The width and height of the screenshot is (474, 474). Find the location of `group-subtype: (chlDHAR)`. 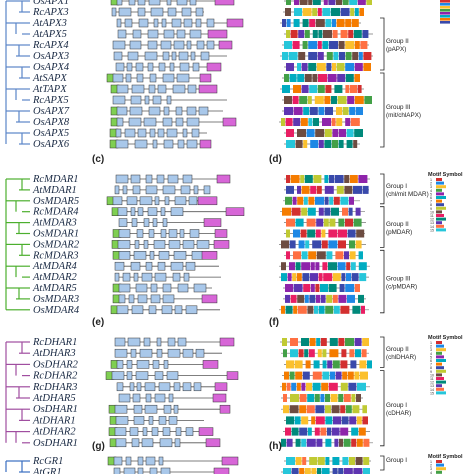

group-subtype: (chlDHAR) is located at coordinates (401, 357).